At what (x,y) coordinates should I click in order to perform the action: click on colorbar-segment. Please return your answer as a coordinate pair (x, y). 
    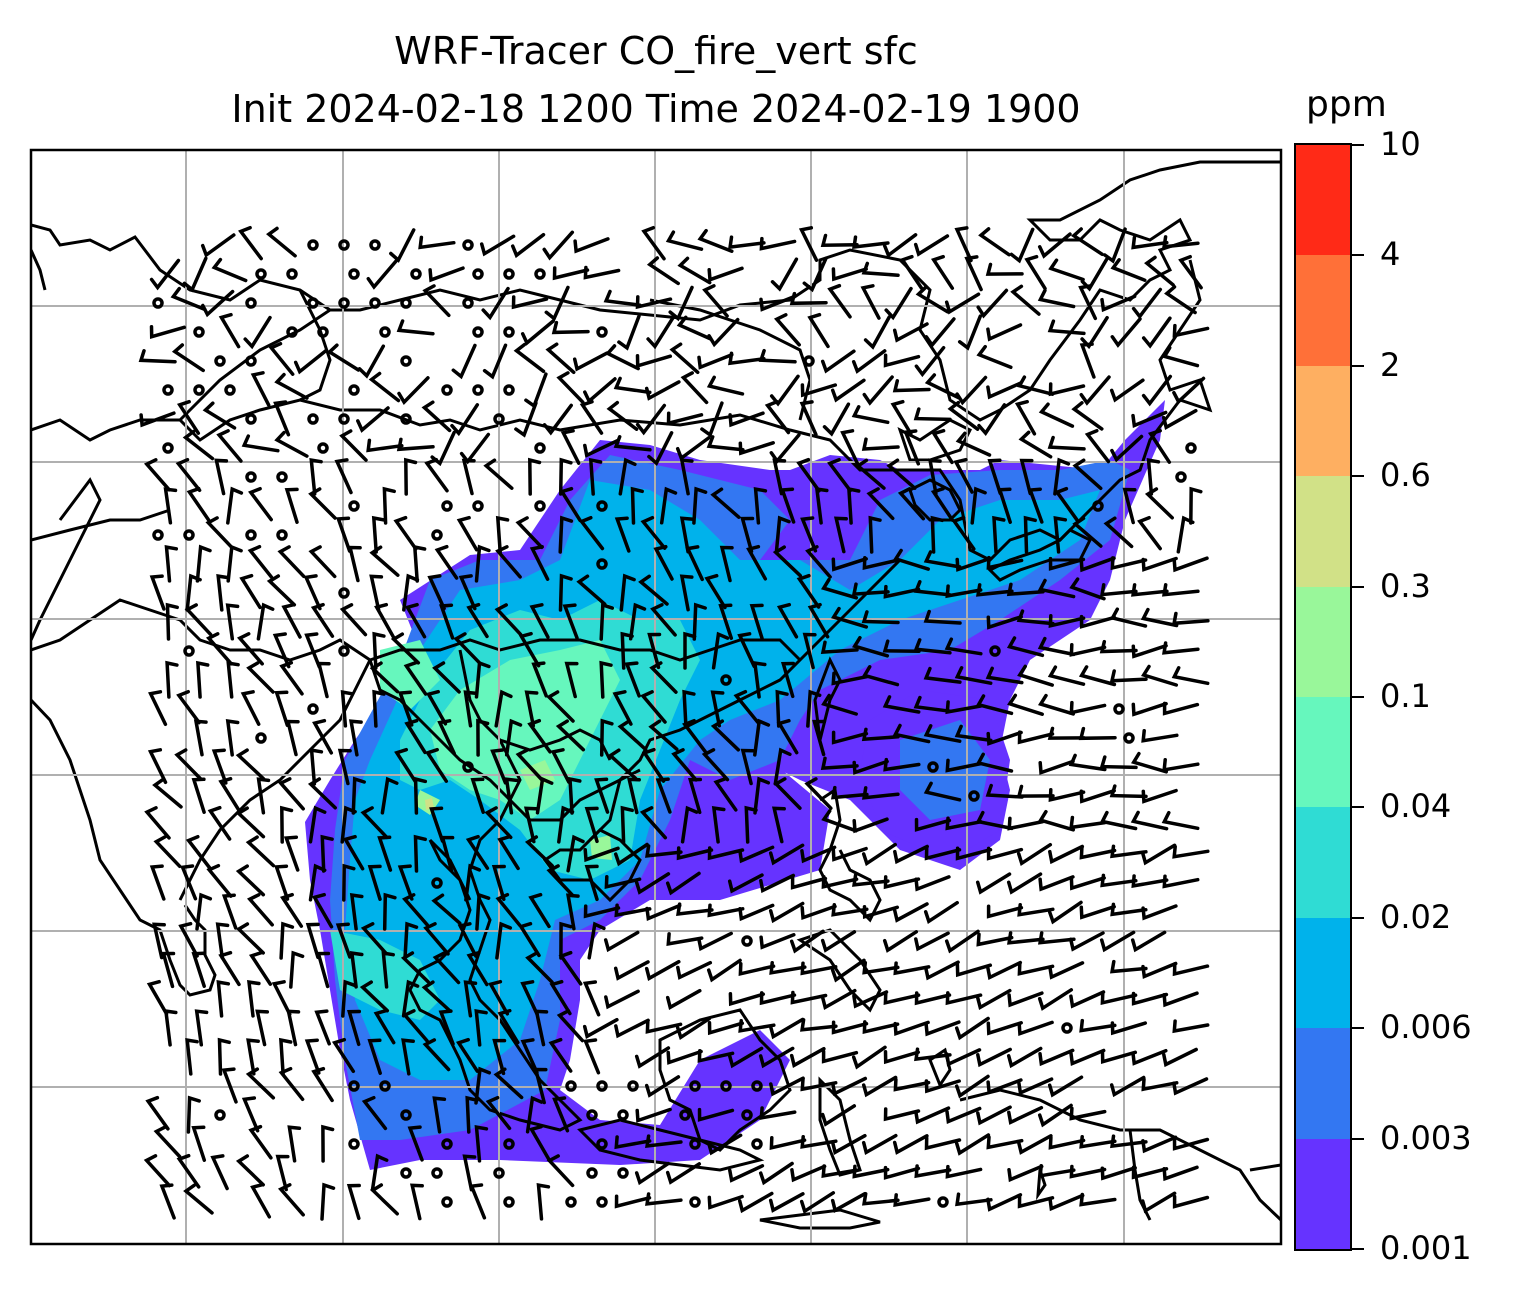
    Looking at the image, I should click on (1323, 1193).